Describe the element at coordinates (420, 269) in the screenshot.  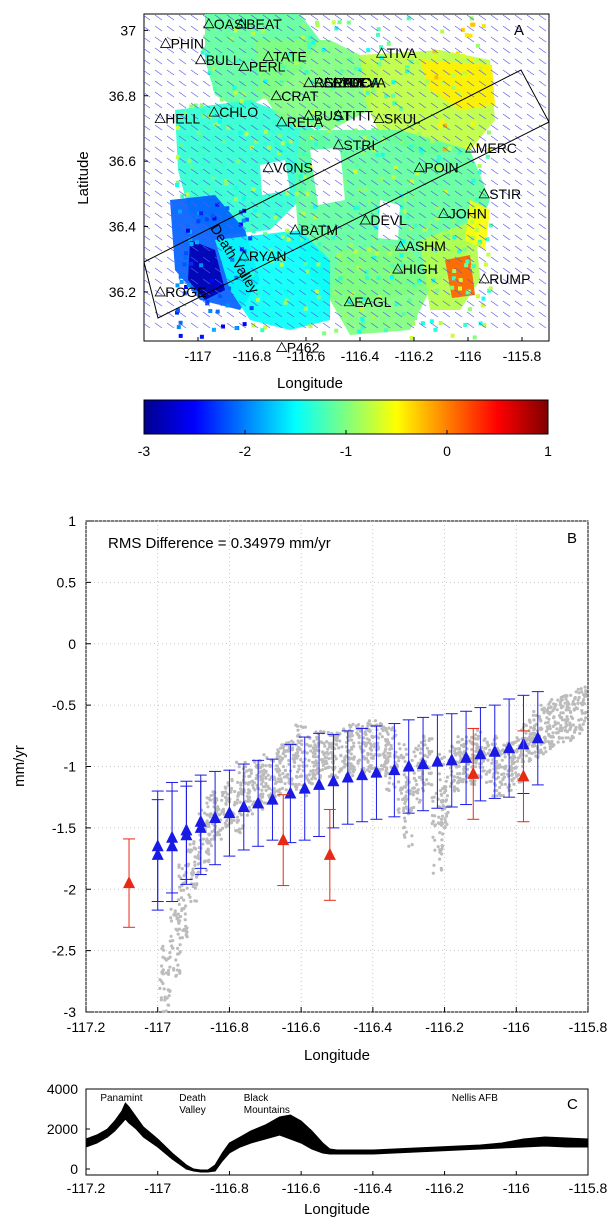
I see `station-label: HIGH` at that location.